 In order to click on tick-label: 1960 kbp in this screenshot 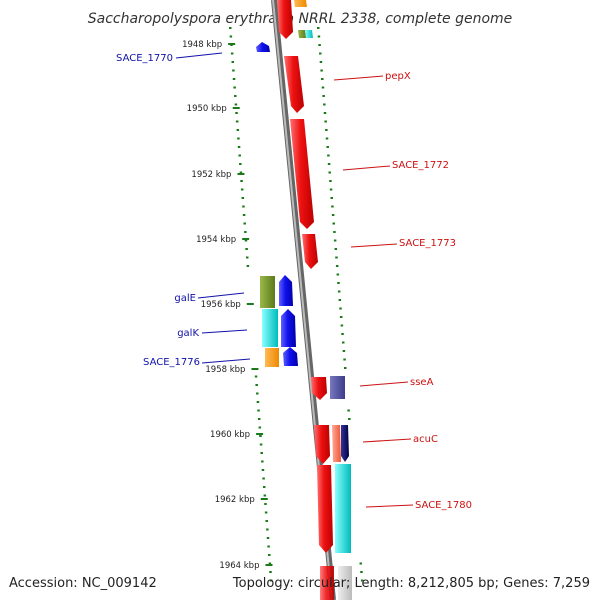, I will do `click(230, 435)`.